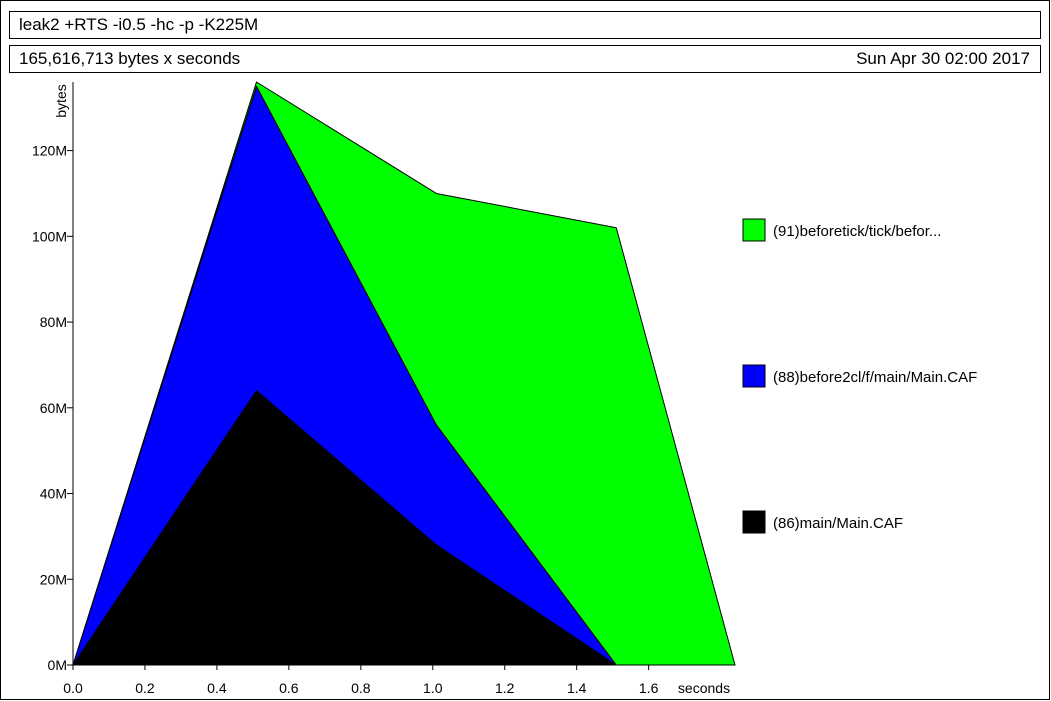  What do you see at coordinates (943, 58) in the screenshot?
I see `run-date: Sun Apr 30 02:00 2017` at bounding box center [943, 58].